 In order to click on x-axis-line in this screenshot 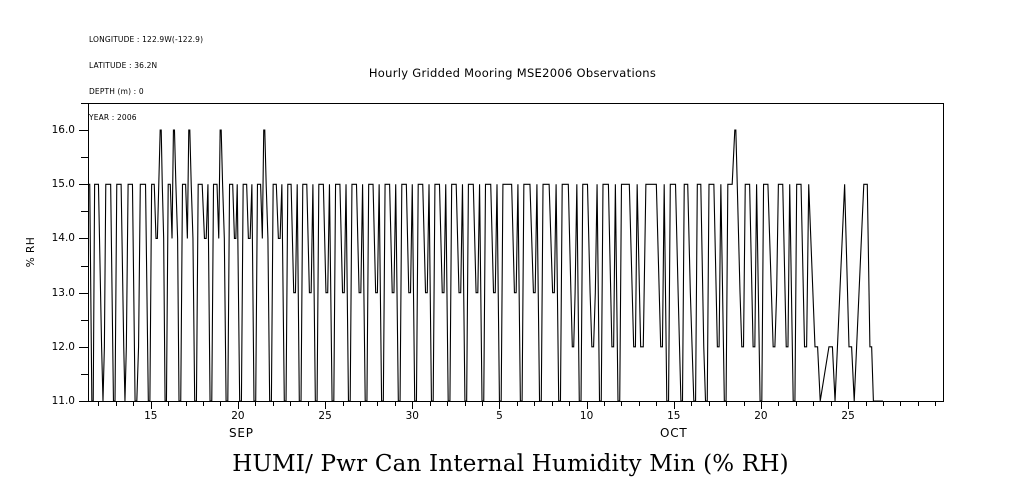, I will do `click(516, 402)`.